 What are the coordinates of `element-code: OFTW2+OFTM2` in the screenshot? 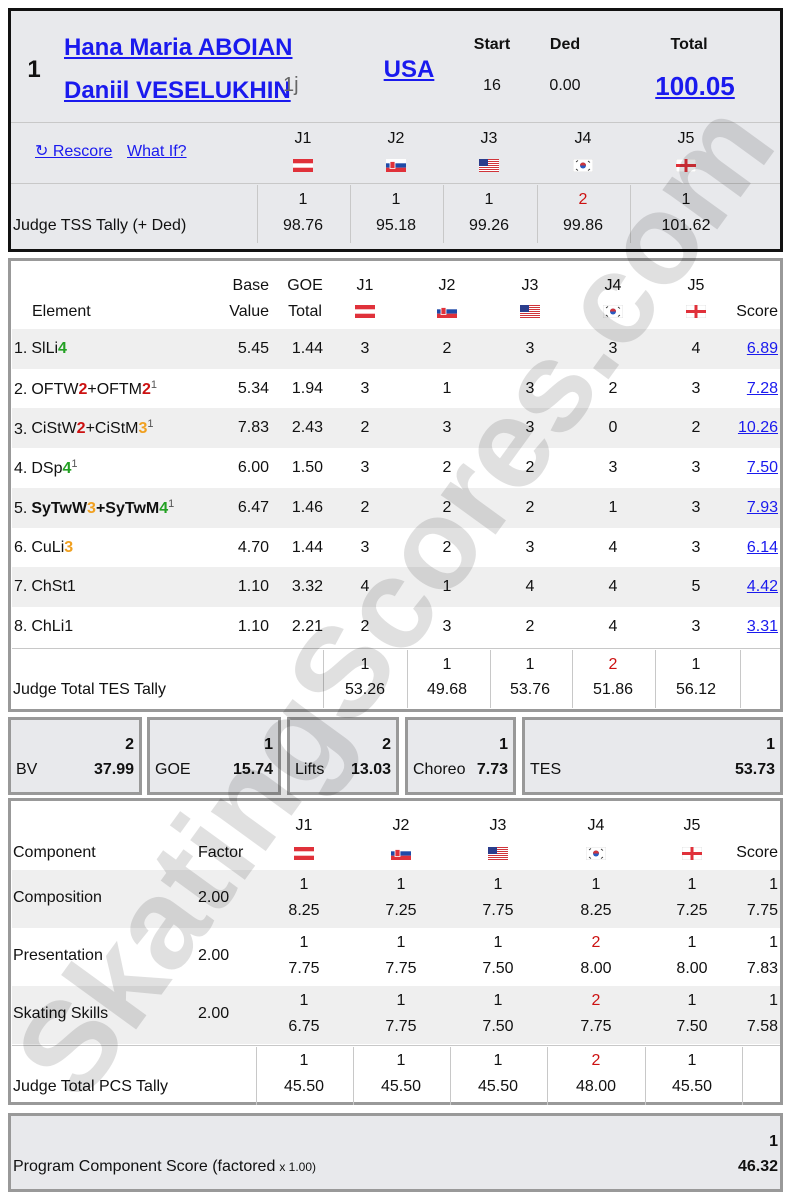 It's located at (91, 389).